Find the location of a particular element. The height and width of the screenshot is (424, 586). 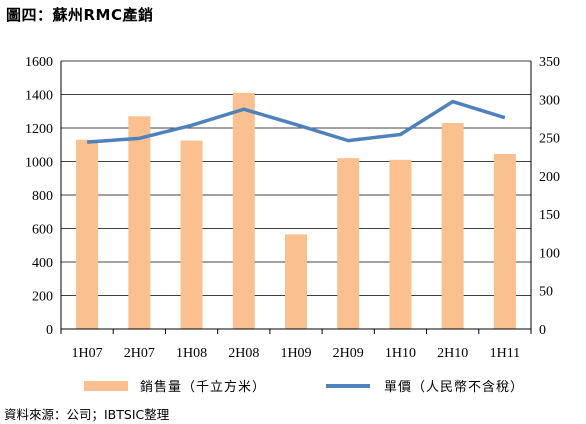

bar-2H07 is located at coordinates (139, 223).